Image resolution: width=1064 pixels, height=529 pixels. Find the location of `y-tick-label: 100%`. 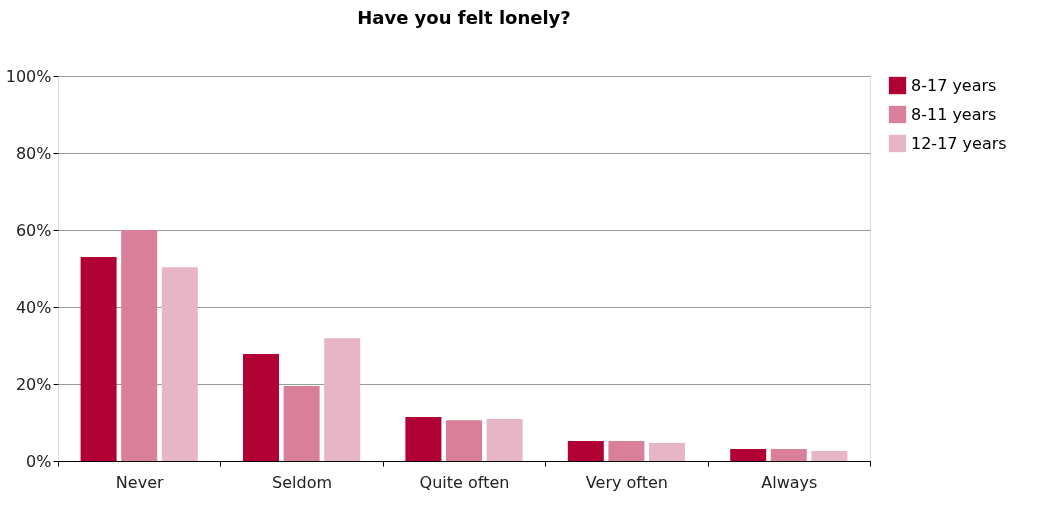

y-tick-label: 100% is located at coordinates (28, 76).